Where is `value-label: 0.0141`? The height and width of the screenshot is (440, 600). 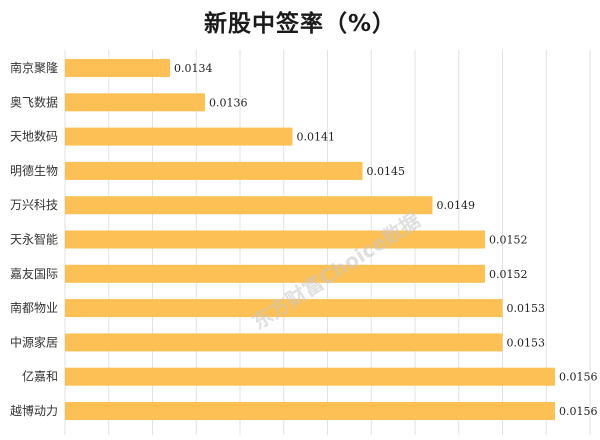 value-label: 0.0141 is located at coordinates (316, 137).